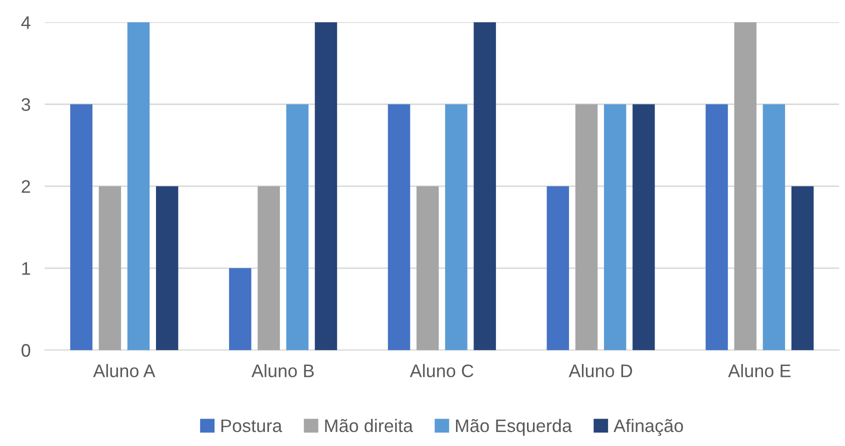 The height and width of the screenshot is (446, 845). Describe the element at coordinates (26, 268) in the screenshot. I see `y-tick-label: 1` at that location.